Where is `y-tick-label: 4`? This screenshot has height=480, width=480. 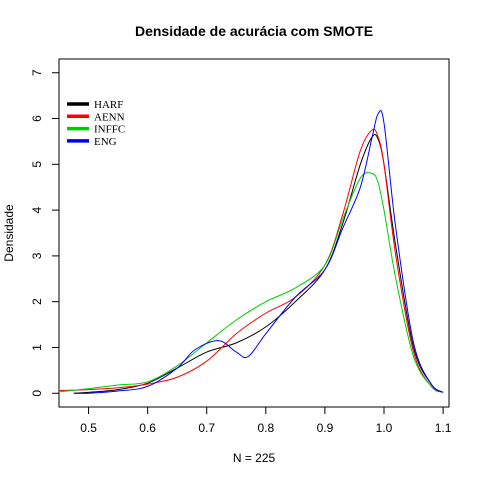
y-tick-label: 4 is located at coordinates (37, 209).